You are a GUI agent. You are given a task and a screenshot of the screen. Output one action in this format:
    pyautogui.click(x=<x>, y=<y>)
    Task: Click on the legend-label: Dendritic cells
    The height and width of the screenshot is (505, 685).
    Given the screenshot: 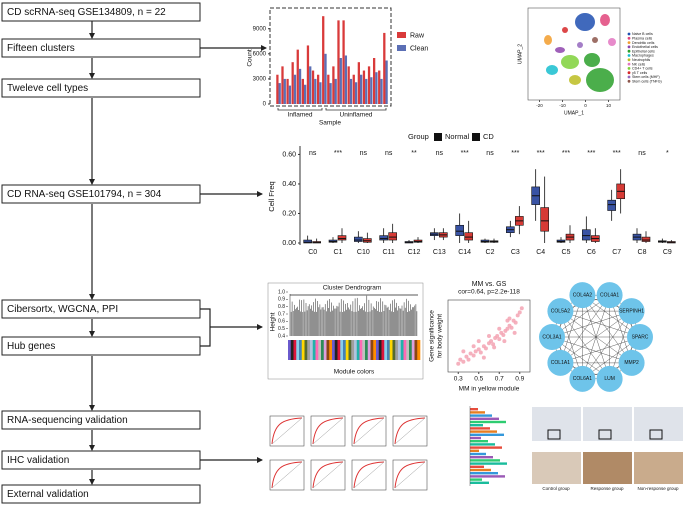 What is the action you would take?
    pyautogui.click(x=643, y=43)
    